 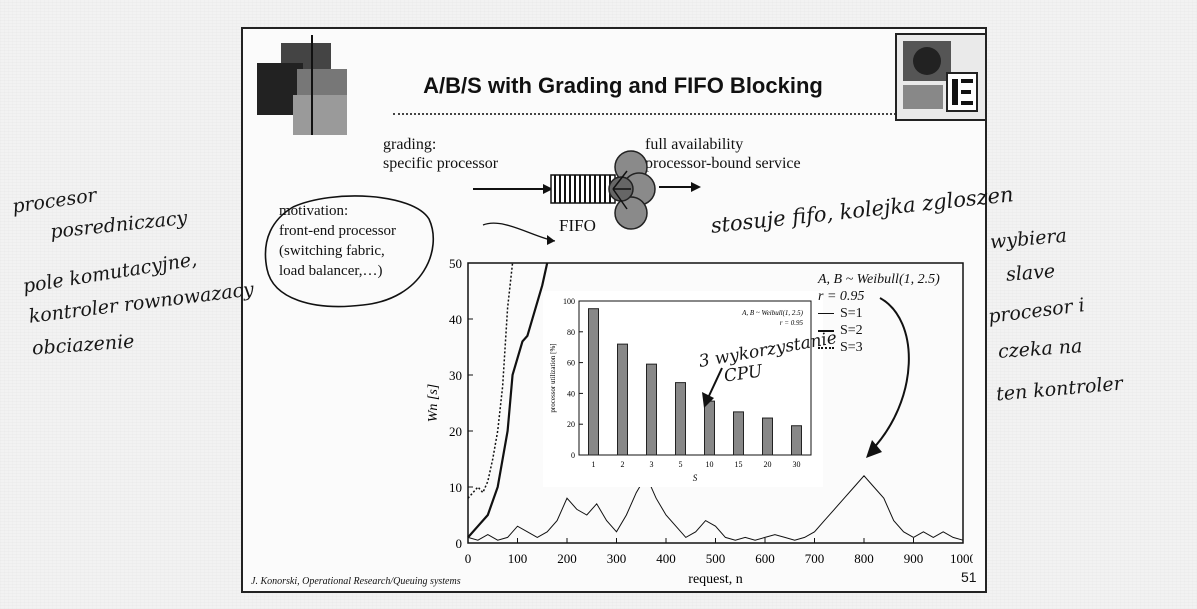 What do you see at coordinates (879, 347) in the screenshot?
I see `legend-item-s3: S=3` at bounding box center [879, 347].